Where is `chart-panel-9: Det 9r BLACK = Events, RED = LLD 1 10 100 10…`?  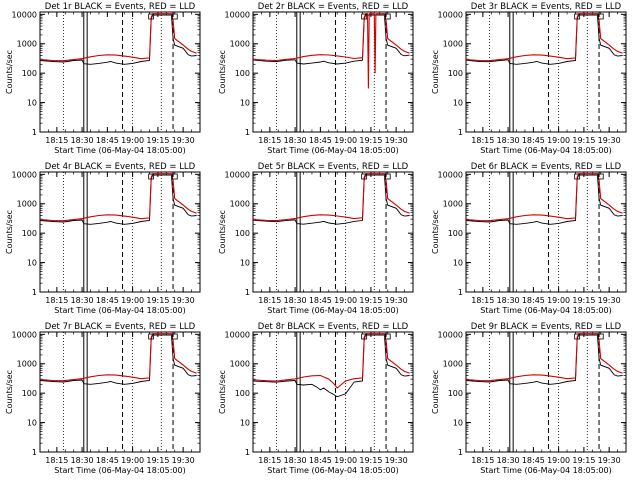
chart-panel-9: Det 9r BLACK = Events, RED = LLD 1 10 100 10… is located at coordinates (529, 398).